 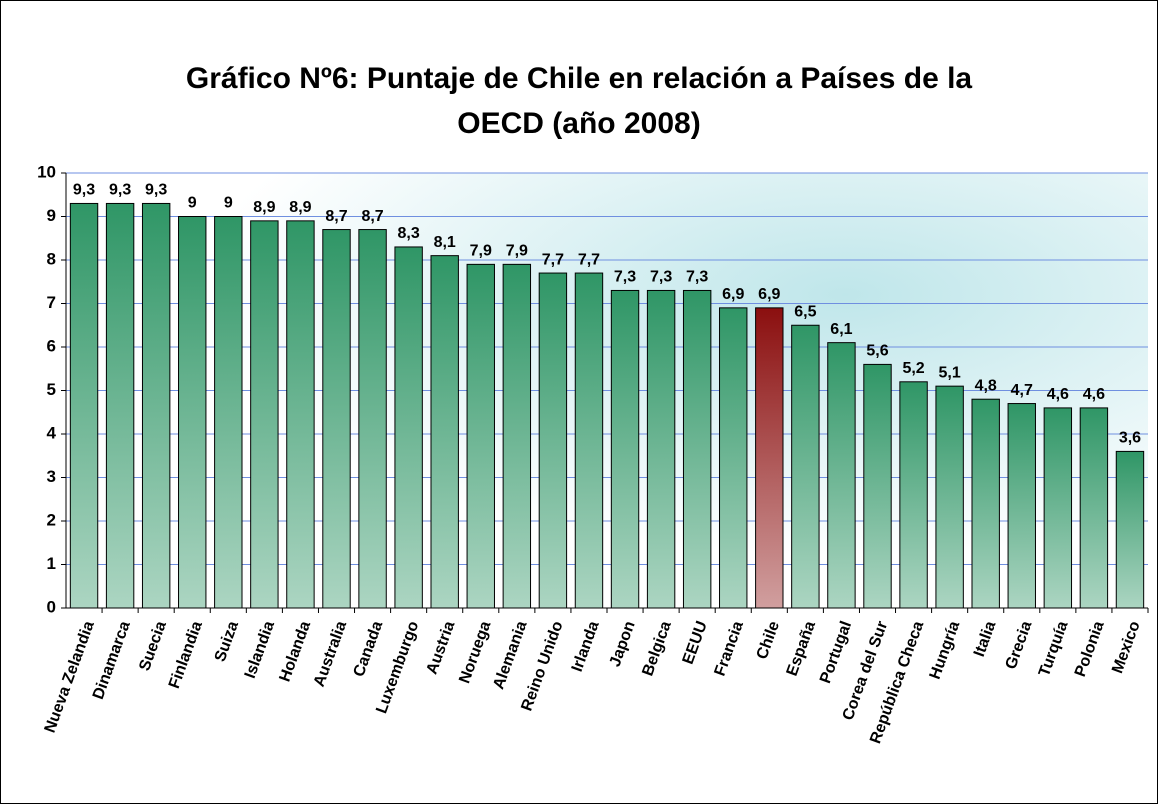 I want to click on value-label: 3,6, so click(x=1130, y=438).